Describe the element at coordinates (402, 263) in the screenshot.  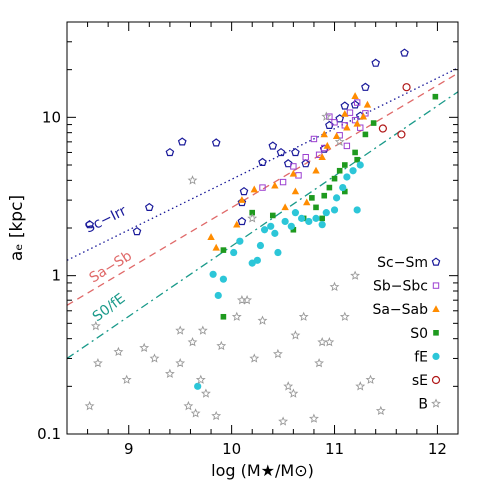
I see `legend-label: Sc−Sm` at that location.